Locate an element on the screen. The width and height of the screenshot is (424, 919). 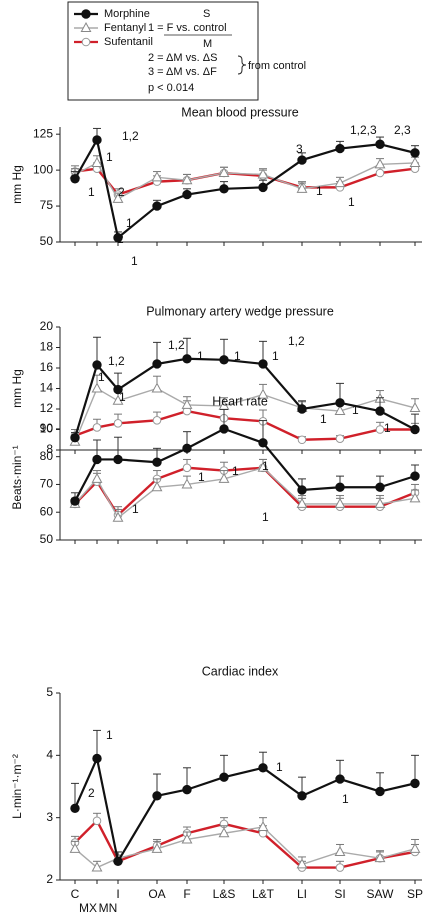
x-tick-label: L&T is located at coordinates (263, 894).